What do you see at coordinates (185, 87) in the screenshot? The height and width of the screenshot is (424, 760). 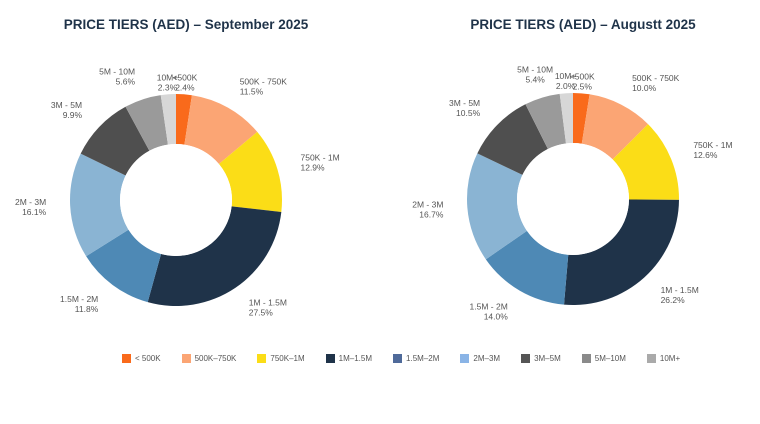 I see `slice-value-label: 2.4%` at bounding box center [185, 87].